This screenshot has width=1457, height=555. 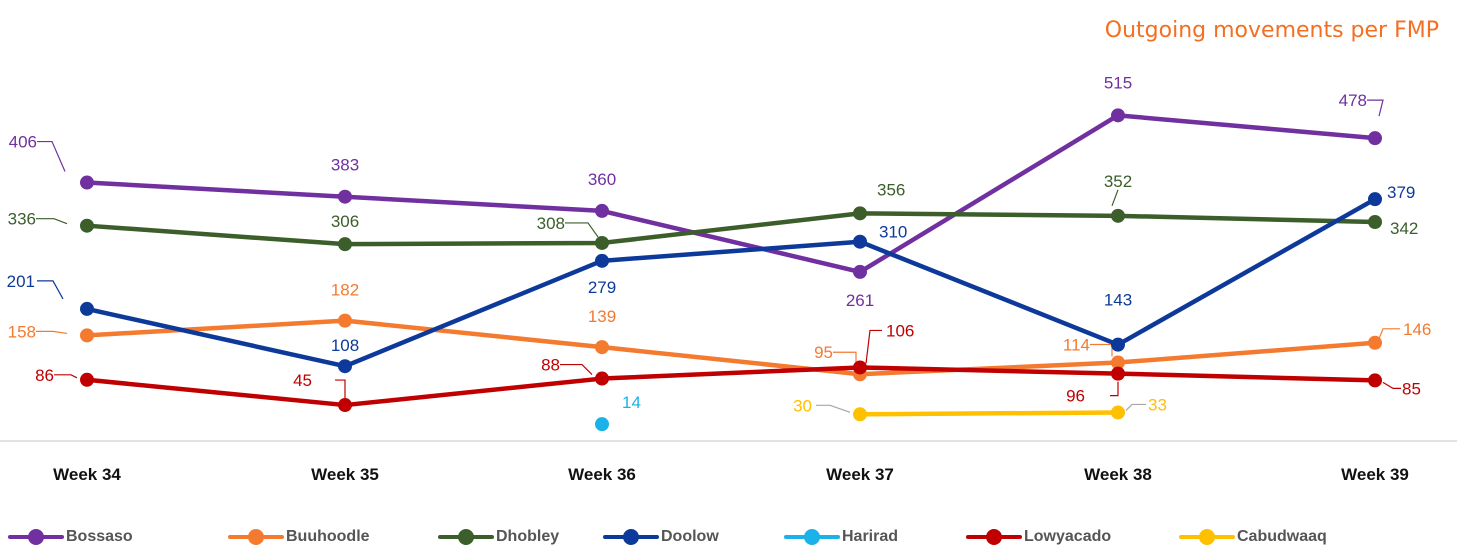 I want to click on data-label-buuhoodle: 139, so click(x=602, y=316).